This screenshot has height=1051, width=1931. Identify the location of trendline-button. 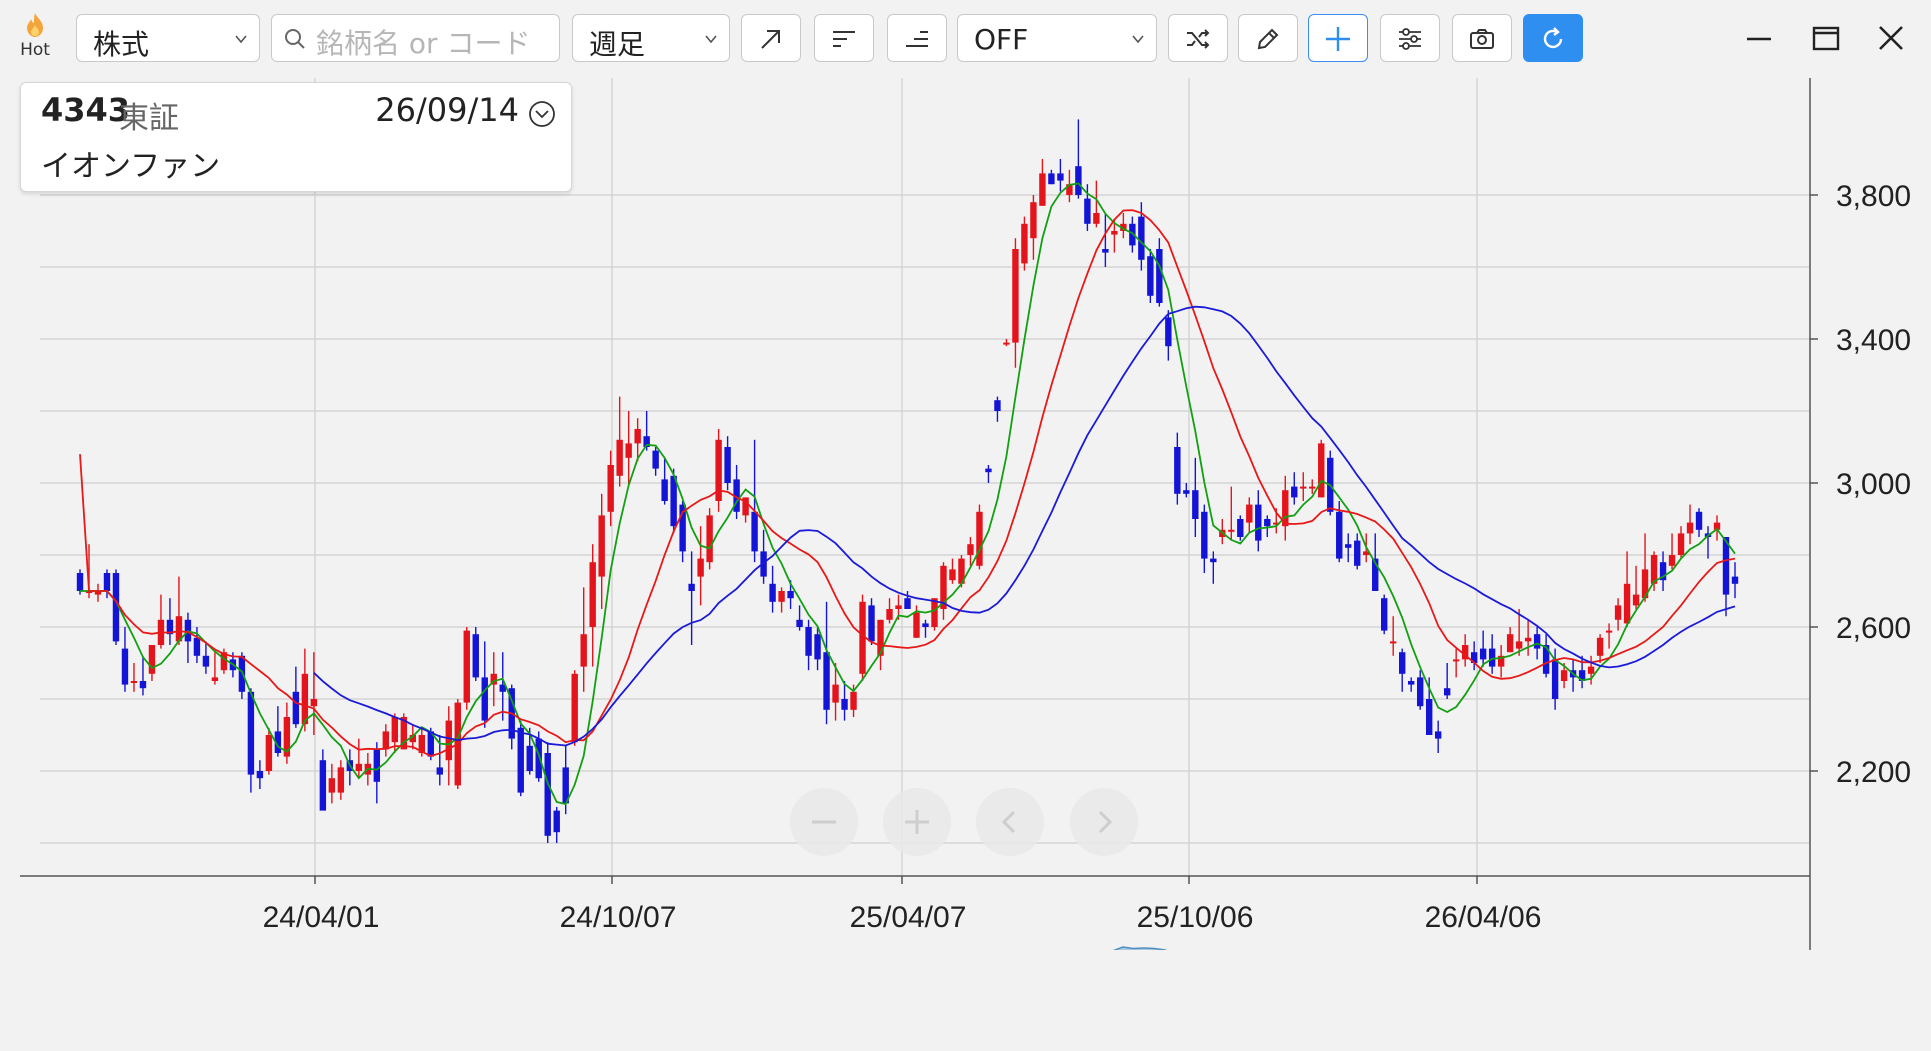
(771, 38).